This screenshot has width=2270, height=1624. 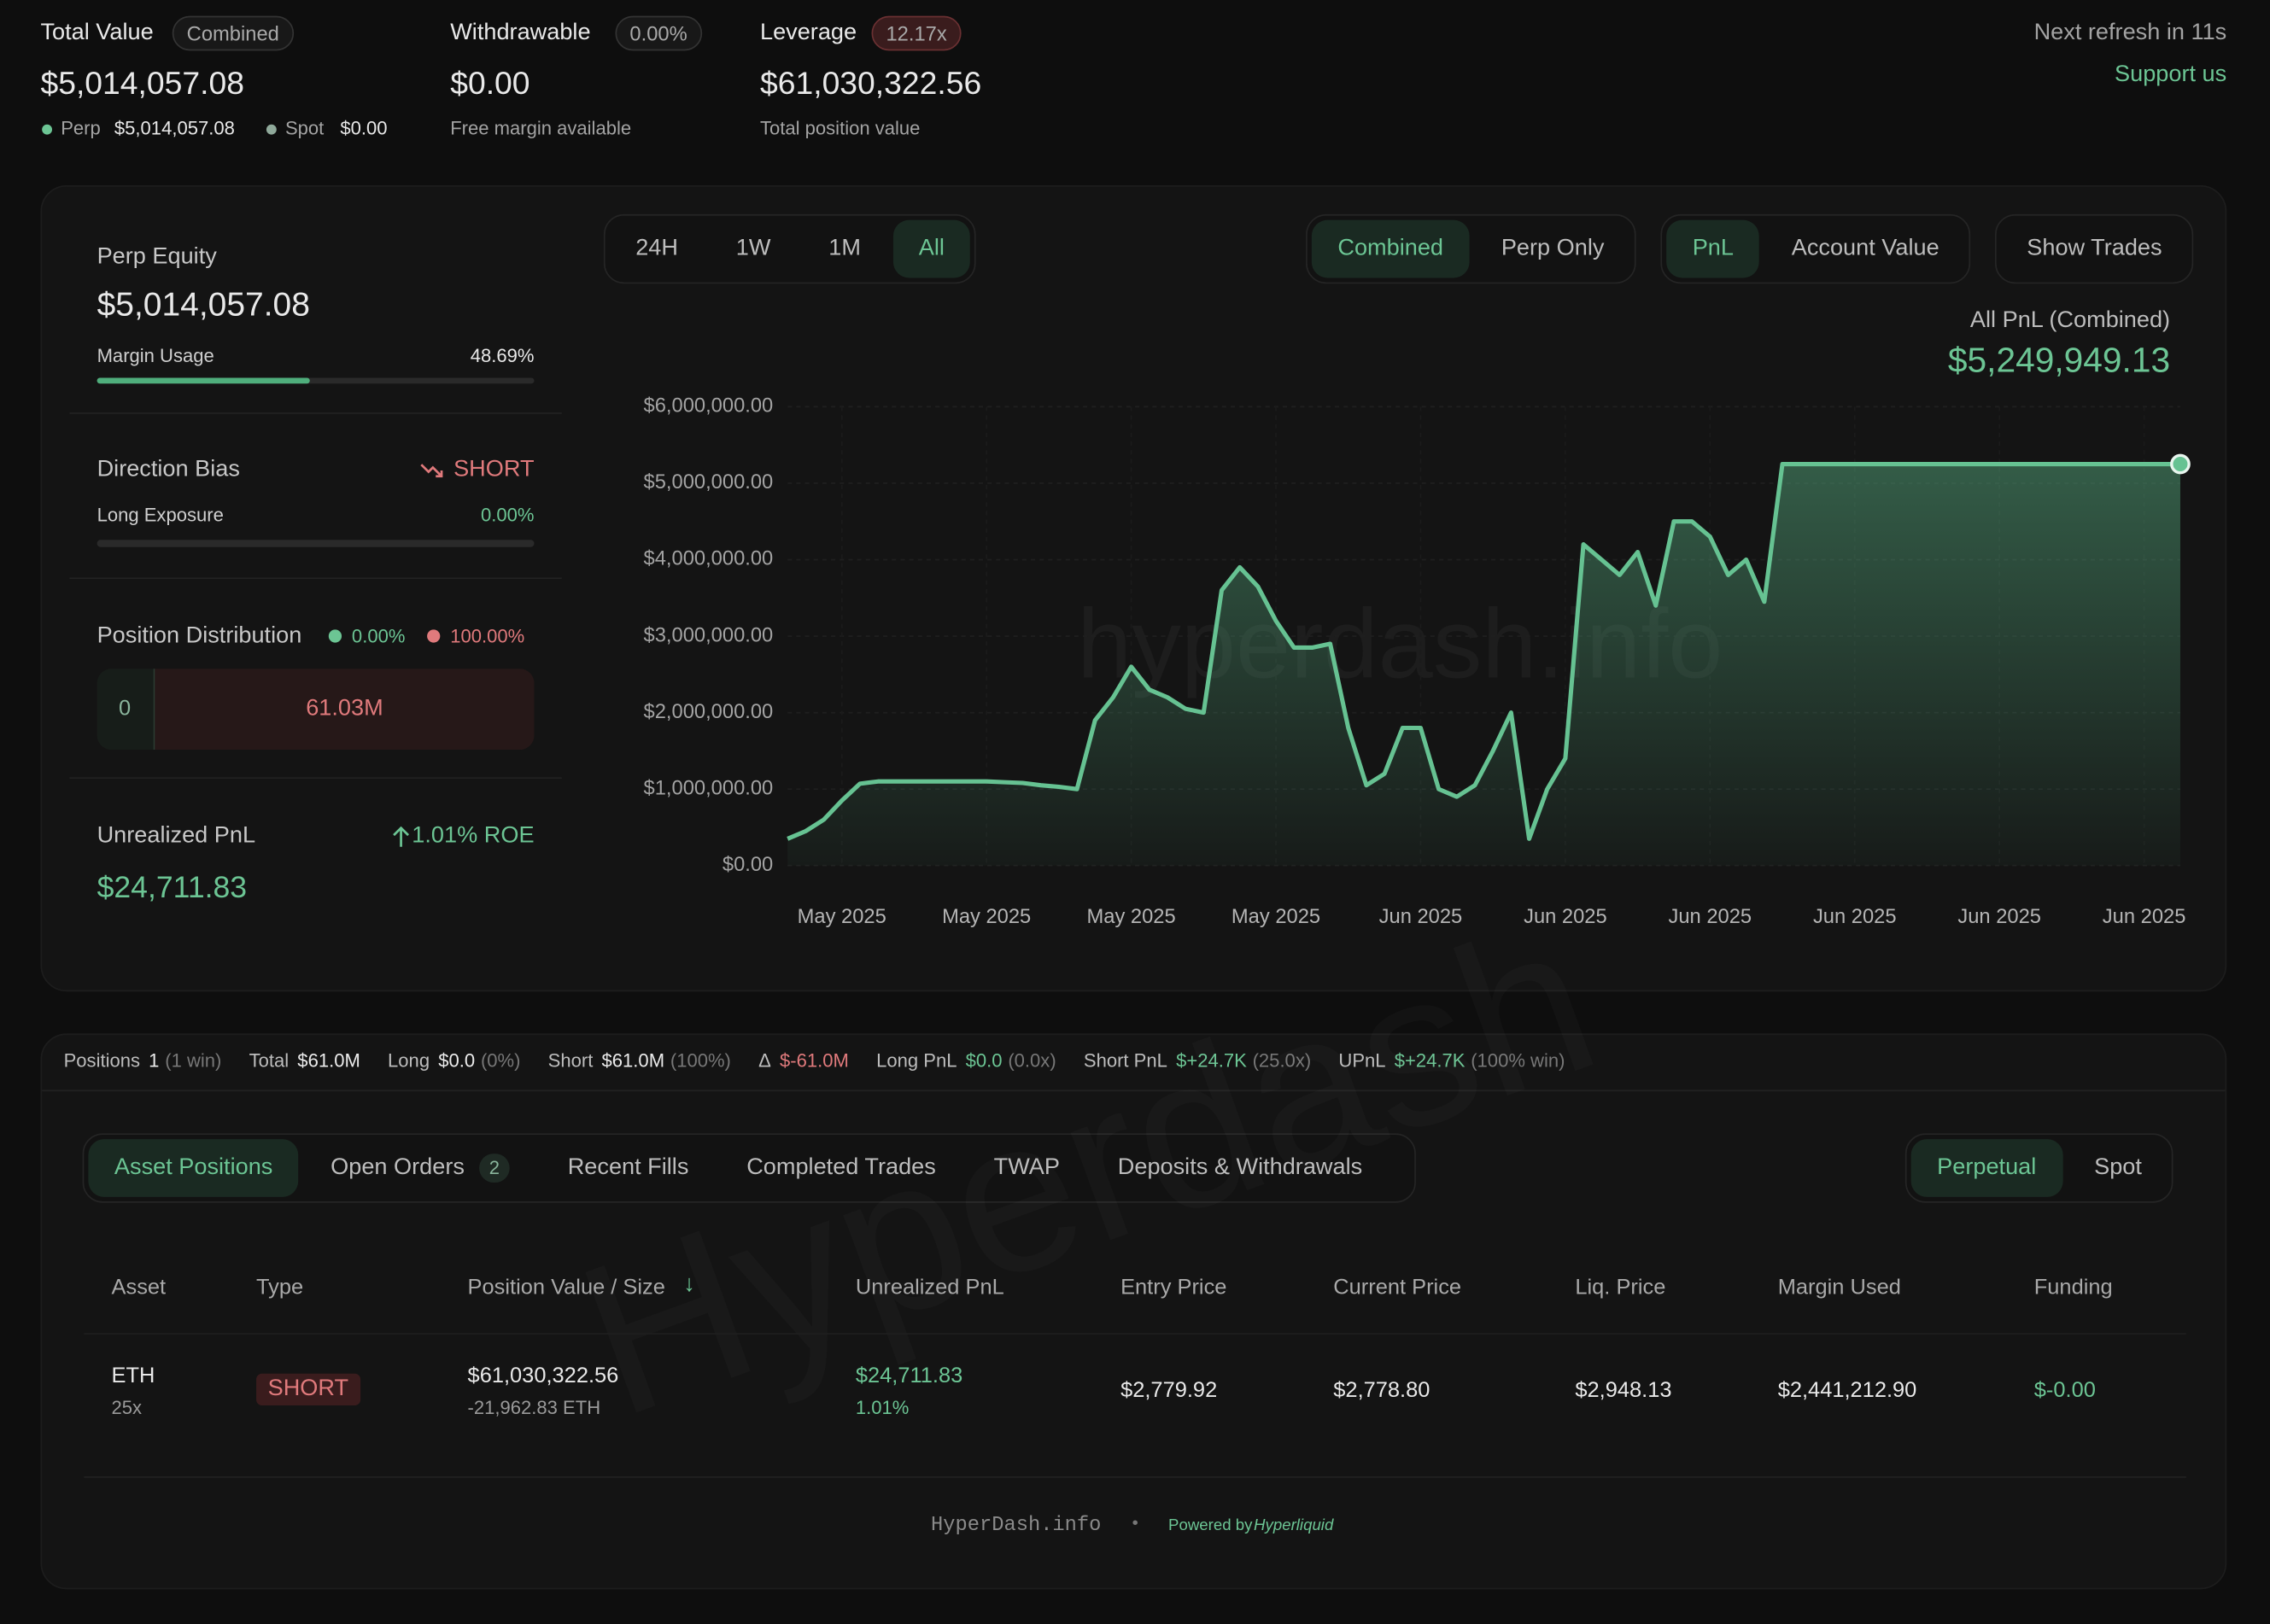 What do you see at coordinates (700, 1060) in the screenshot?
I see `summary-note: (100%)` at bounding box center [700, 1060].